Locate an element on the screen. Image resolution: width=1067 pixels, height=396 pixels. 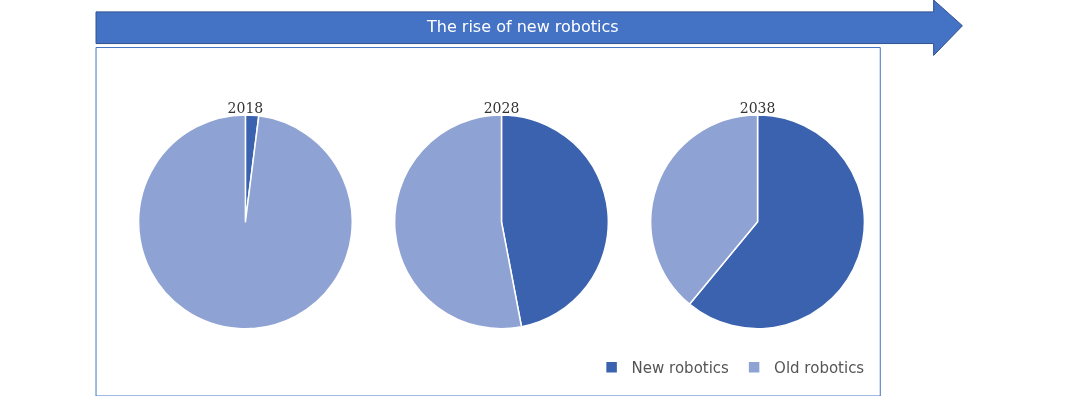
slice-label: 2018 is located at coordinates (245, 108).